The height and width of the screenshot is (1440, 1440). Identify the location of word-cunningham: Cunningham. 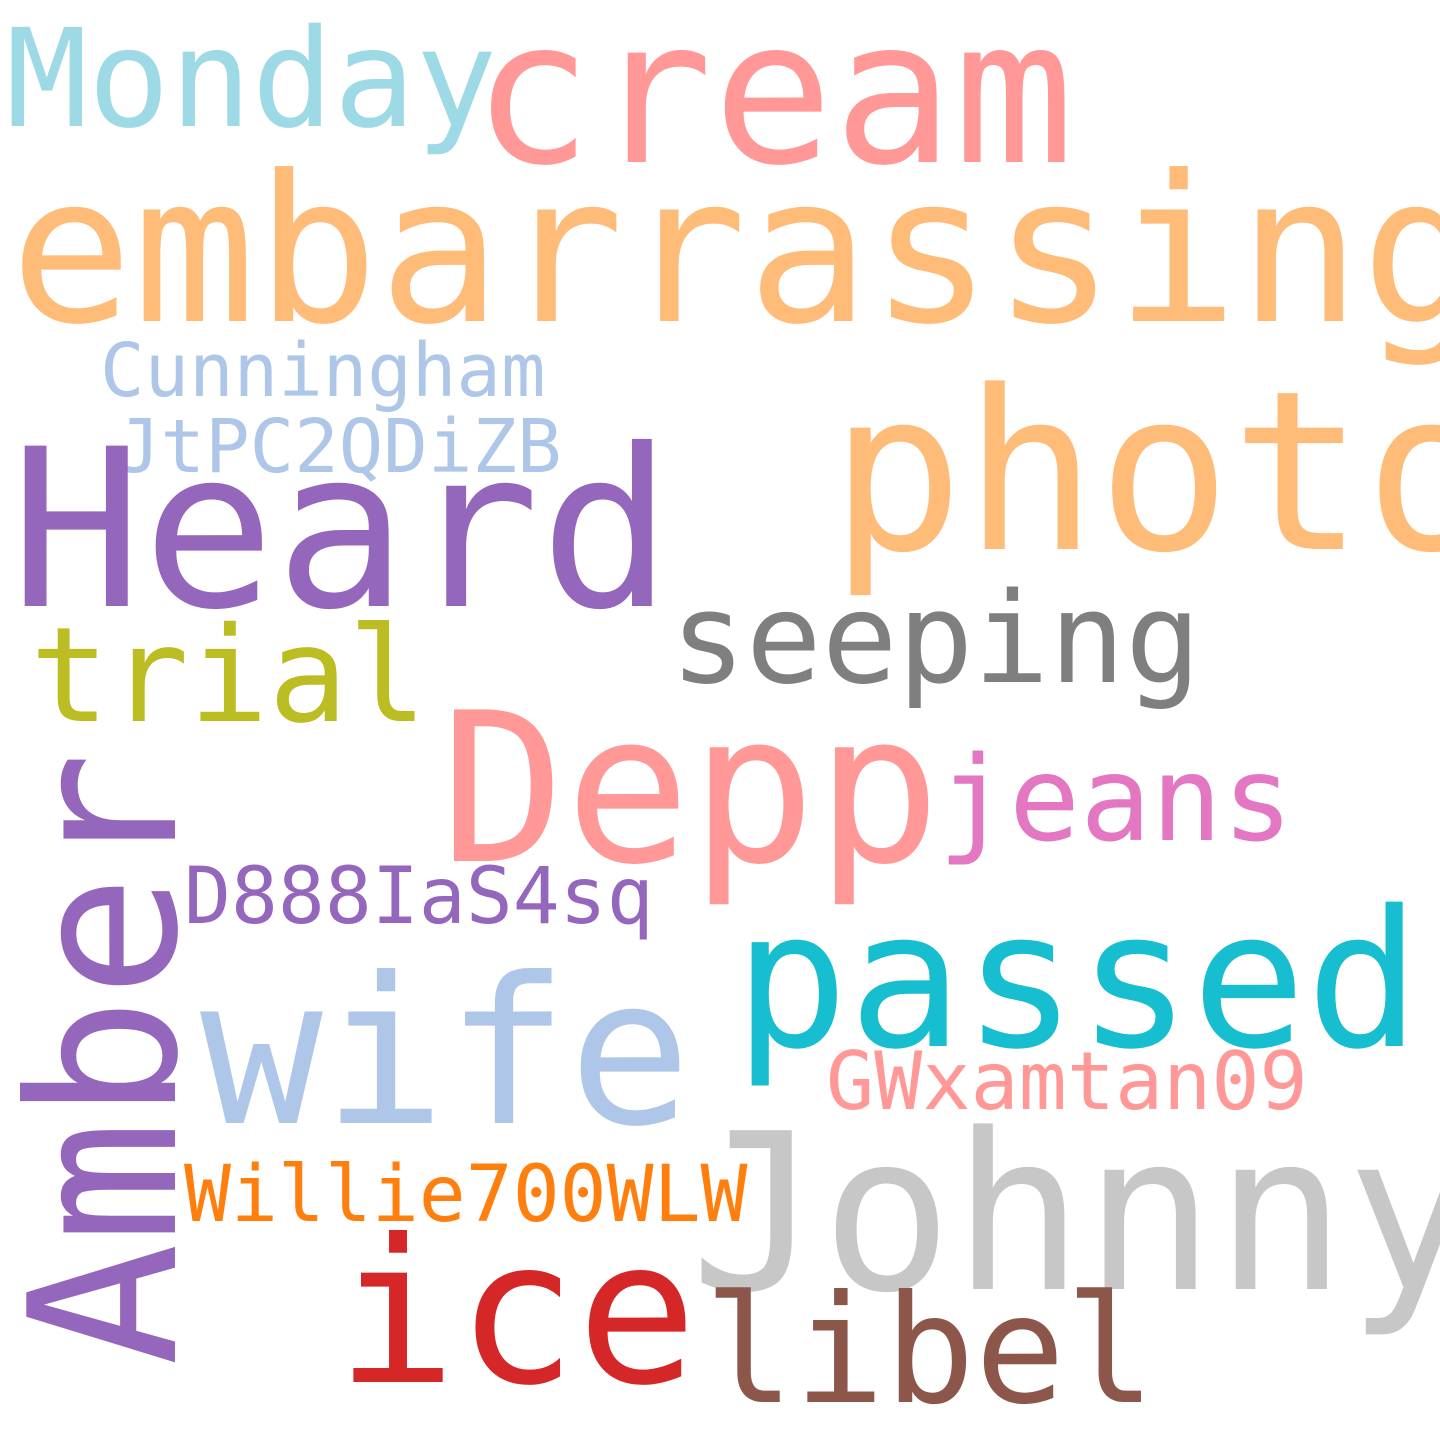
(323, 371).